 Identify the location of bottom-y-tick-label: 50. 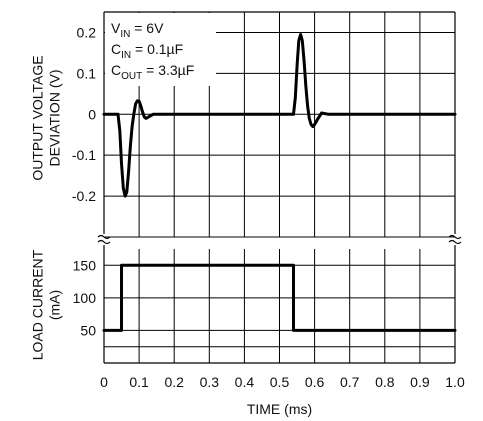
(88, 330).